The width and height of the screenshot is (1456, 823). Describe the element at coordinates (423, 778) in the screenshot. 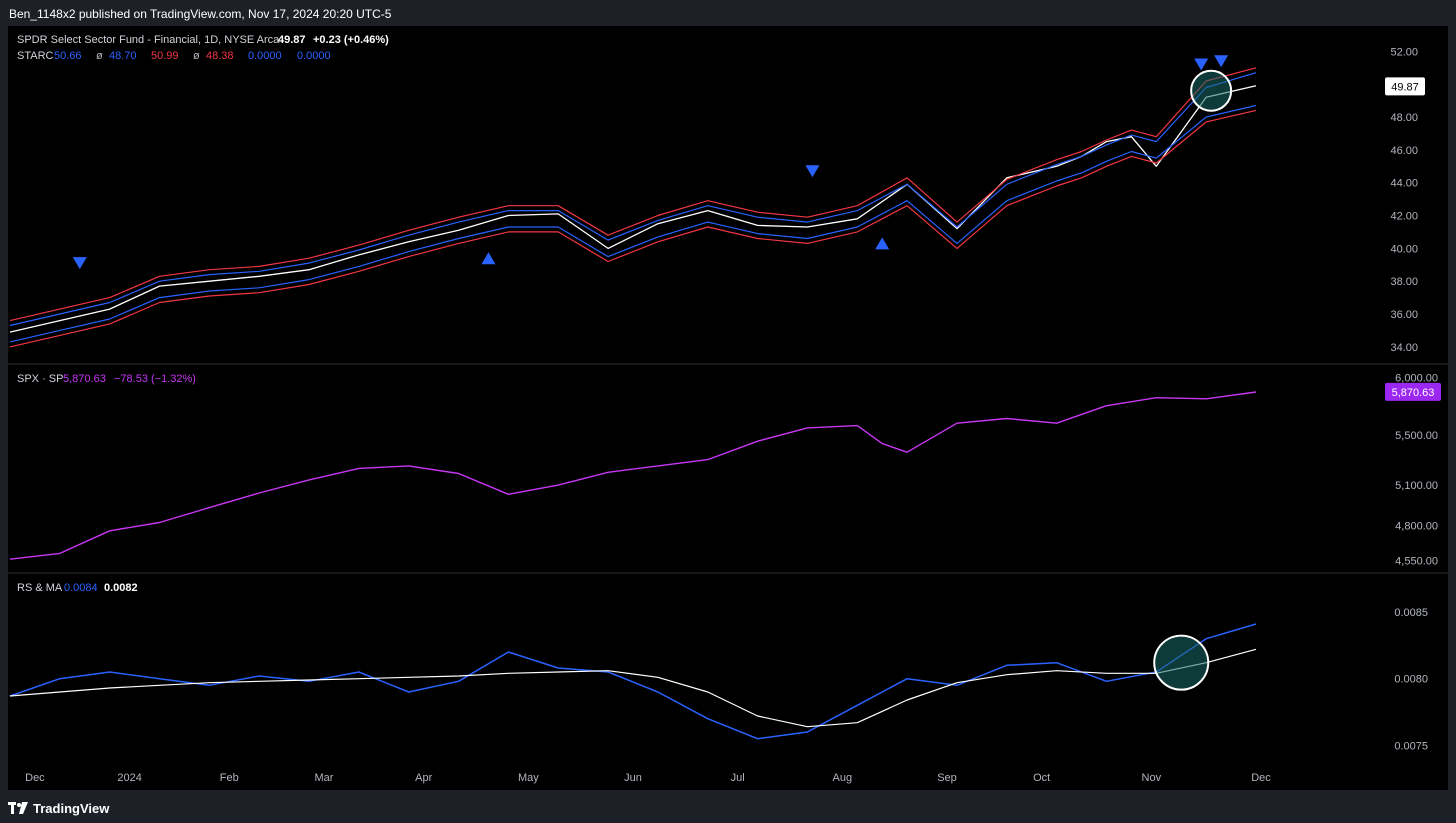

I see `x-tick-label: Apr` at that location.